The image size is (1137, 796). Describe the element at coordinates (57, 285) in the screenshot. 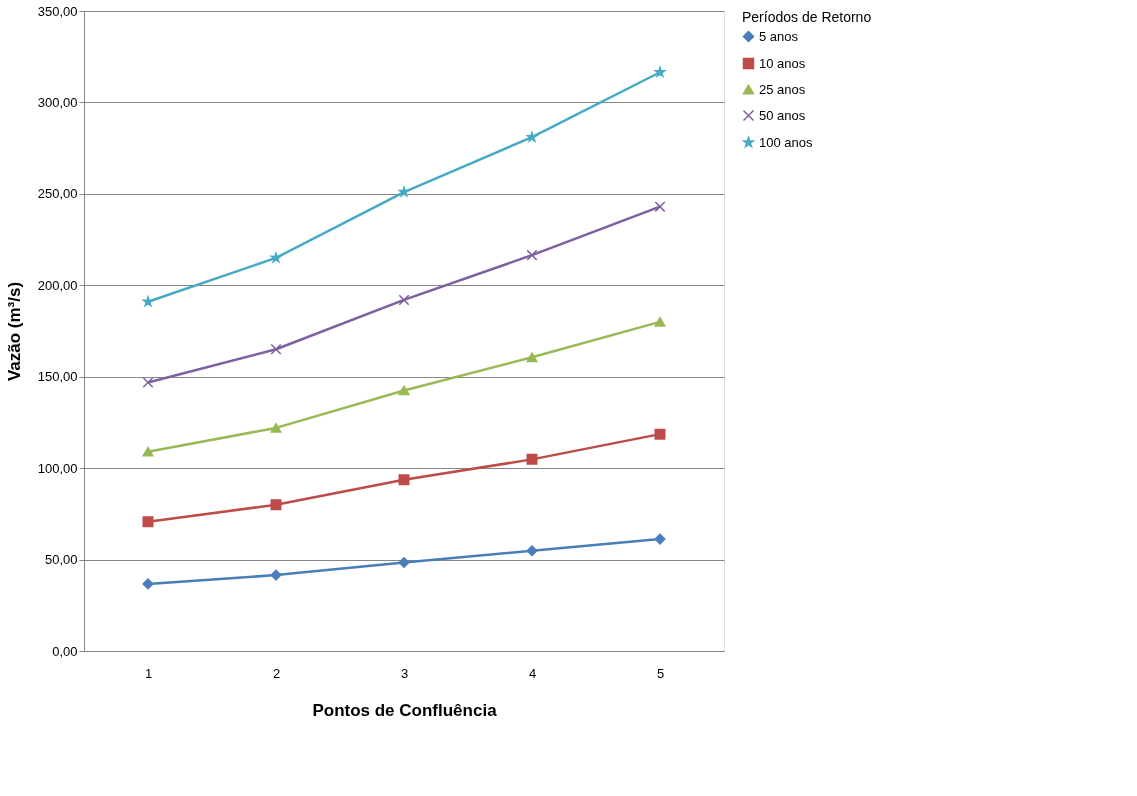

I see `y-tick-label: 200,00` at that location.